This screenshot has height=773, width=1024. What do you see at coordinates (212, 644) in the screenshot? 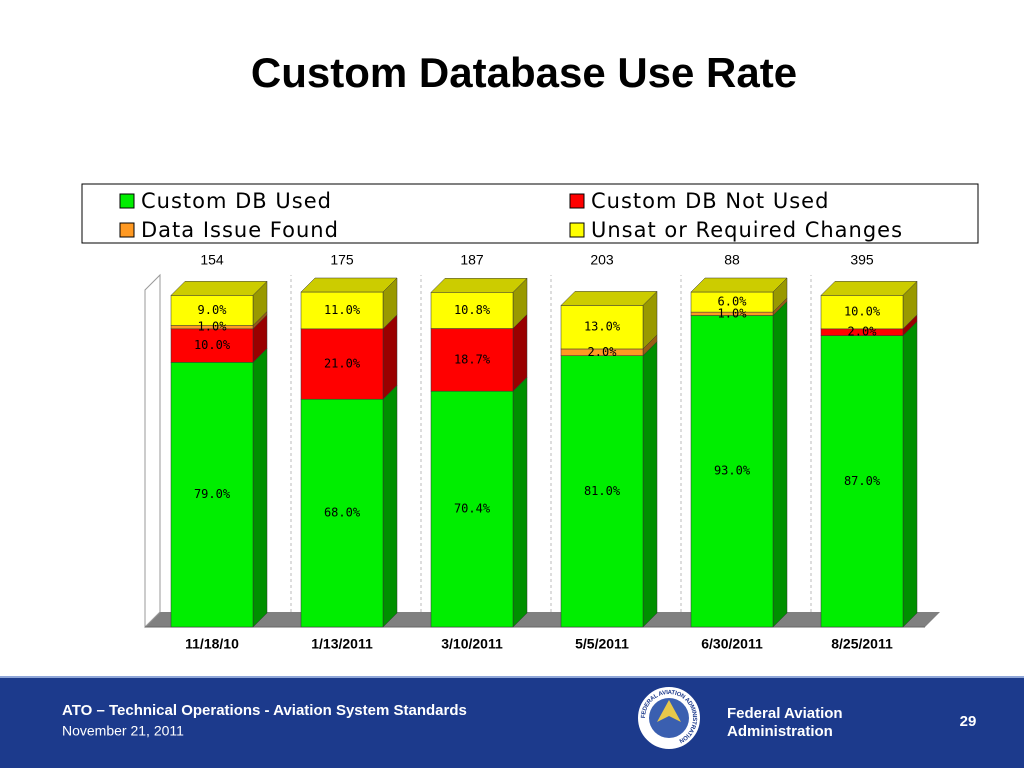
I see `x-tick-label: 11/18/10` at bounding box center [212, 644].